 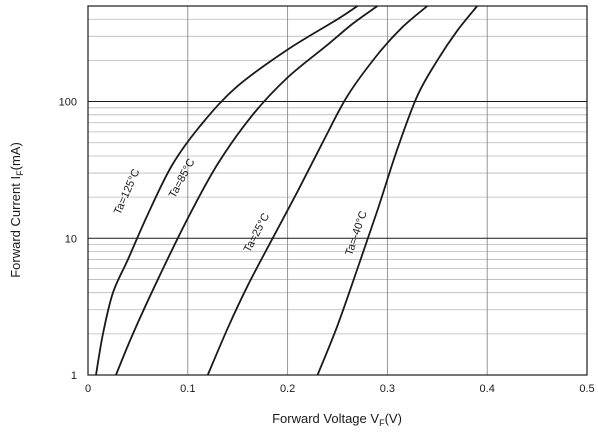 What do you see at coordinates (187, 389) in the screenshot?
I see `x-tick-label: 0.1` at bounding box center [187, 389].